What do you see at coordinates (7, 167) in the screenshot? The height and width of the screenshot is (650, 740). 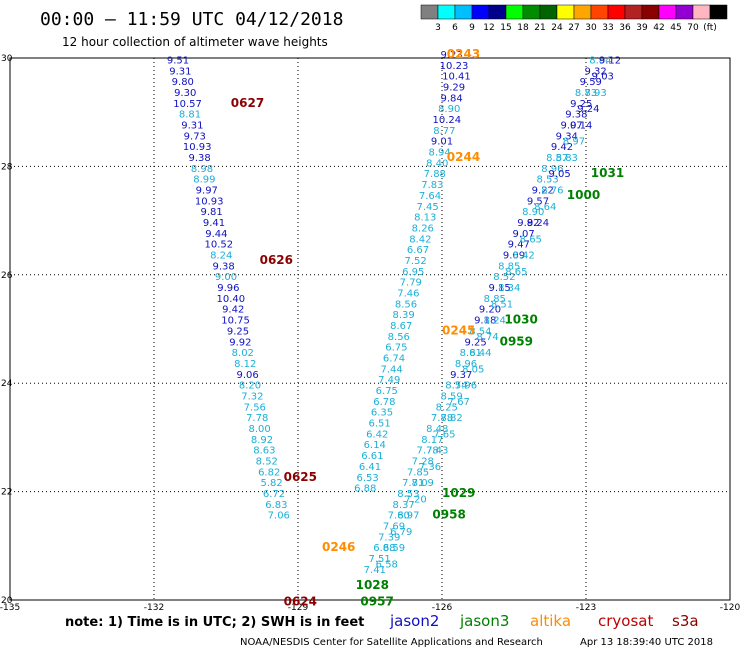 I see `y-tick-label: 28` at bounding box center [7, 167].